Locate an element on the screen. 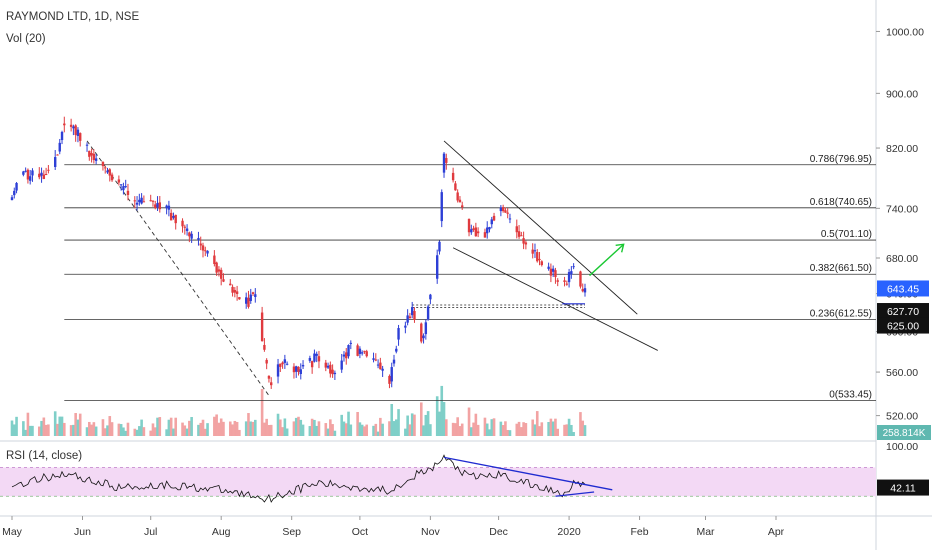 The height and width of the screenshot is (550, 932). price-axis-label: 740.00 is located at coordinates (902, 209).